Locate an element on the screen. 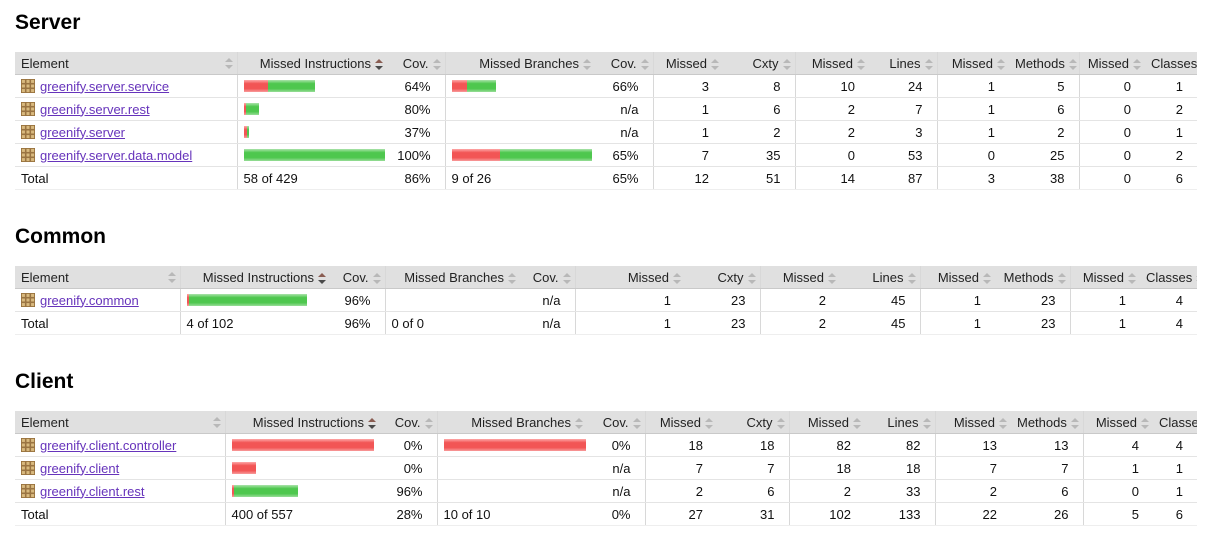  counter-cell: 4 is located at coordinates (1117, 445).